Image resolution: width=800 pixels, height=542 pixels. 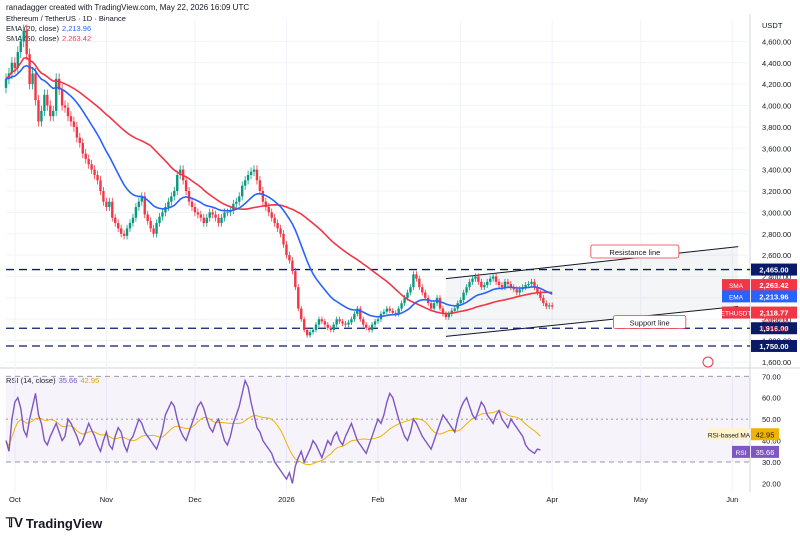 What do you see at coordinates (76, 38) in the screenshot?
I see `sma-legend-value: 2,263.42` at bounding box center [76, 38].